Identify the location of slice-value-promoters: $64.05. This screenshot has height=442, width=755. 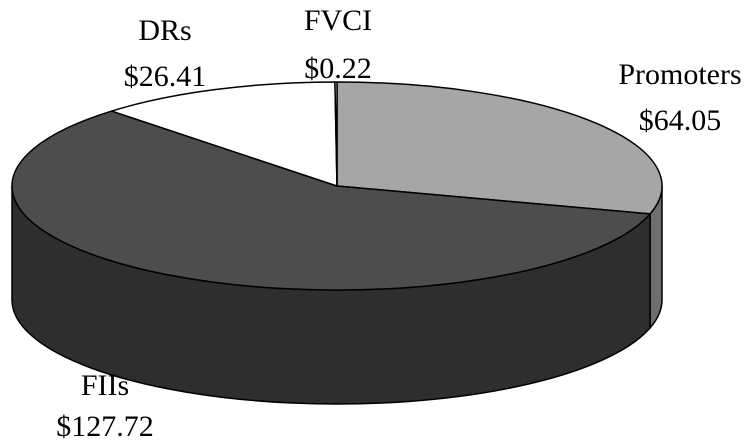
(680, 120).